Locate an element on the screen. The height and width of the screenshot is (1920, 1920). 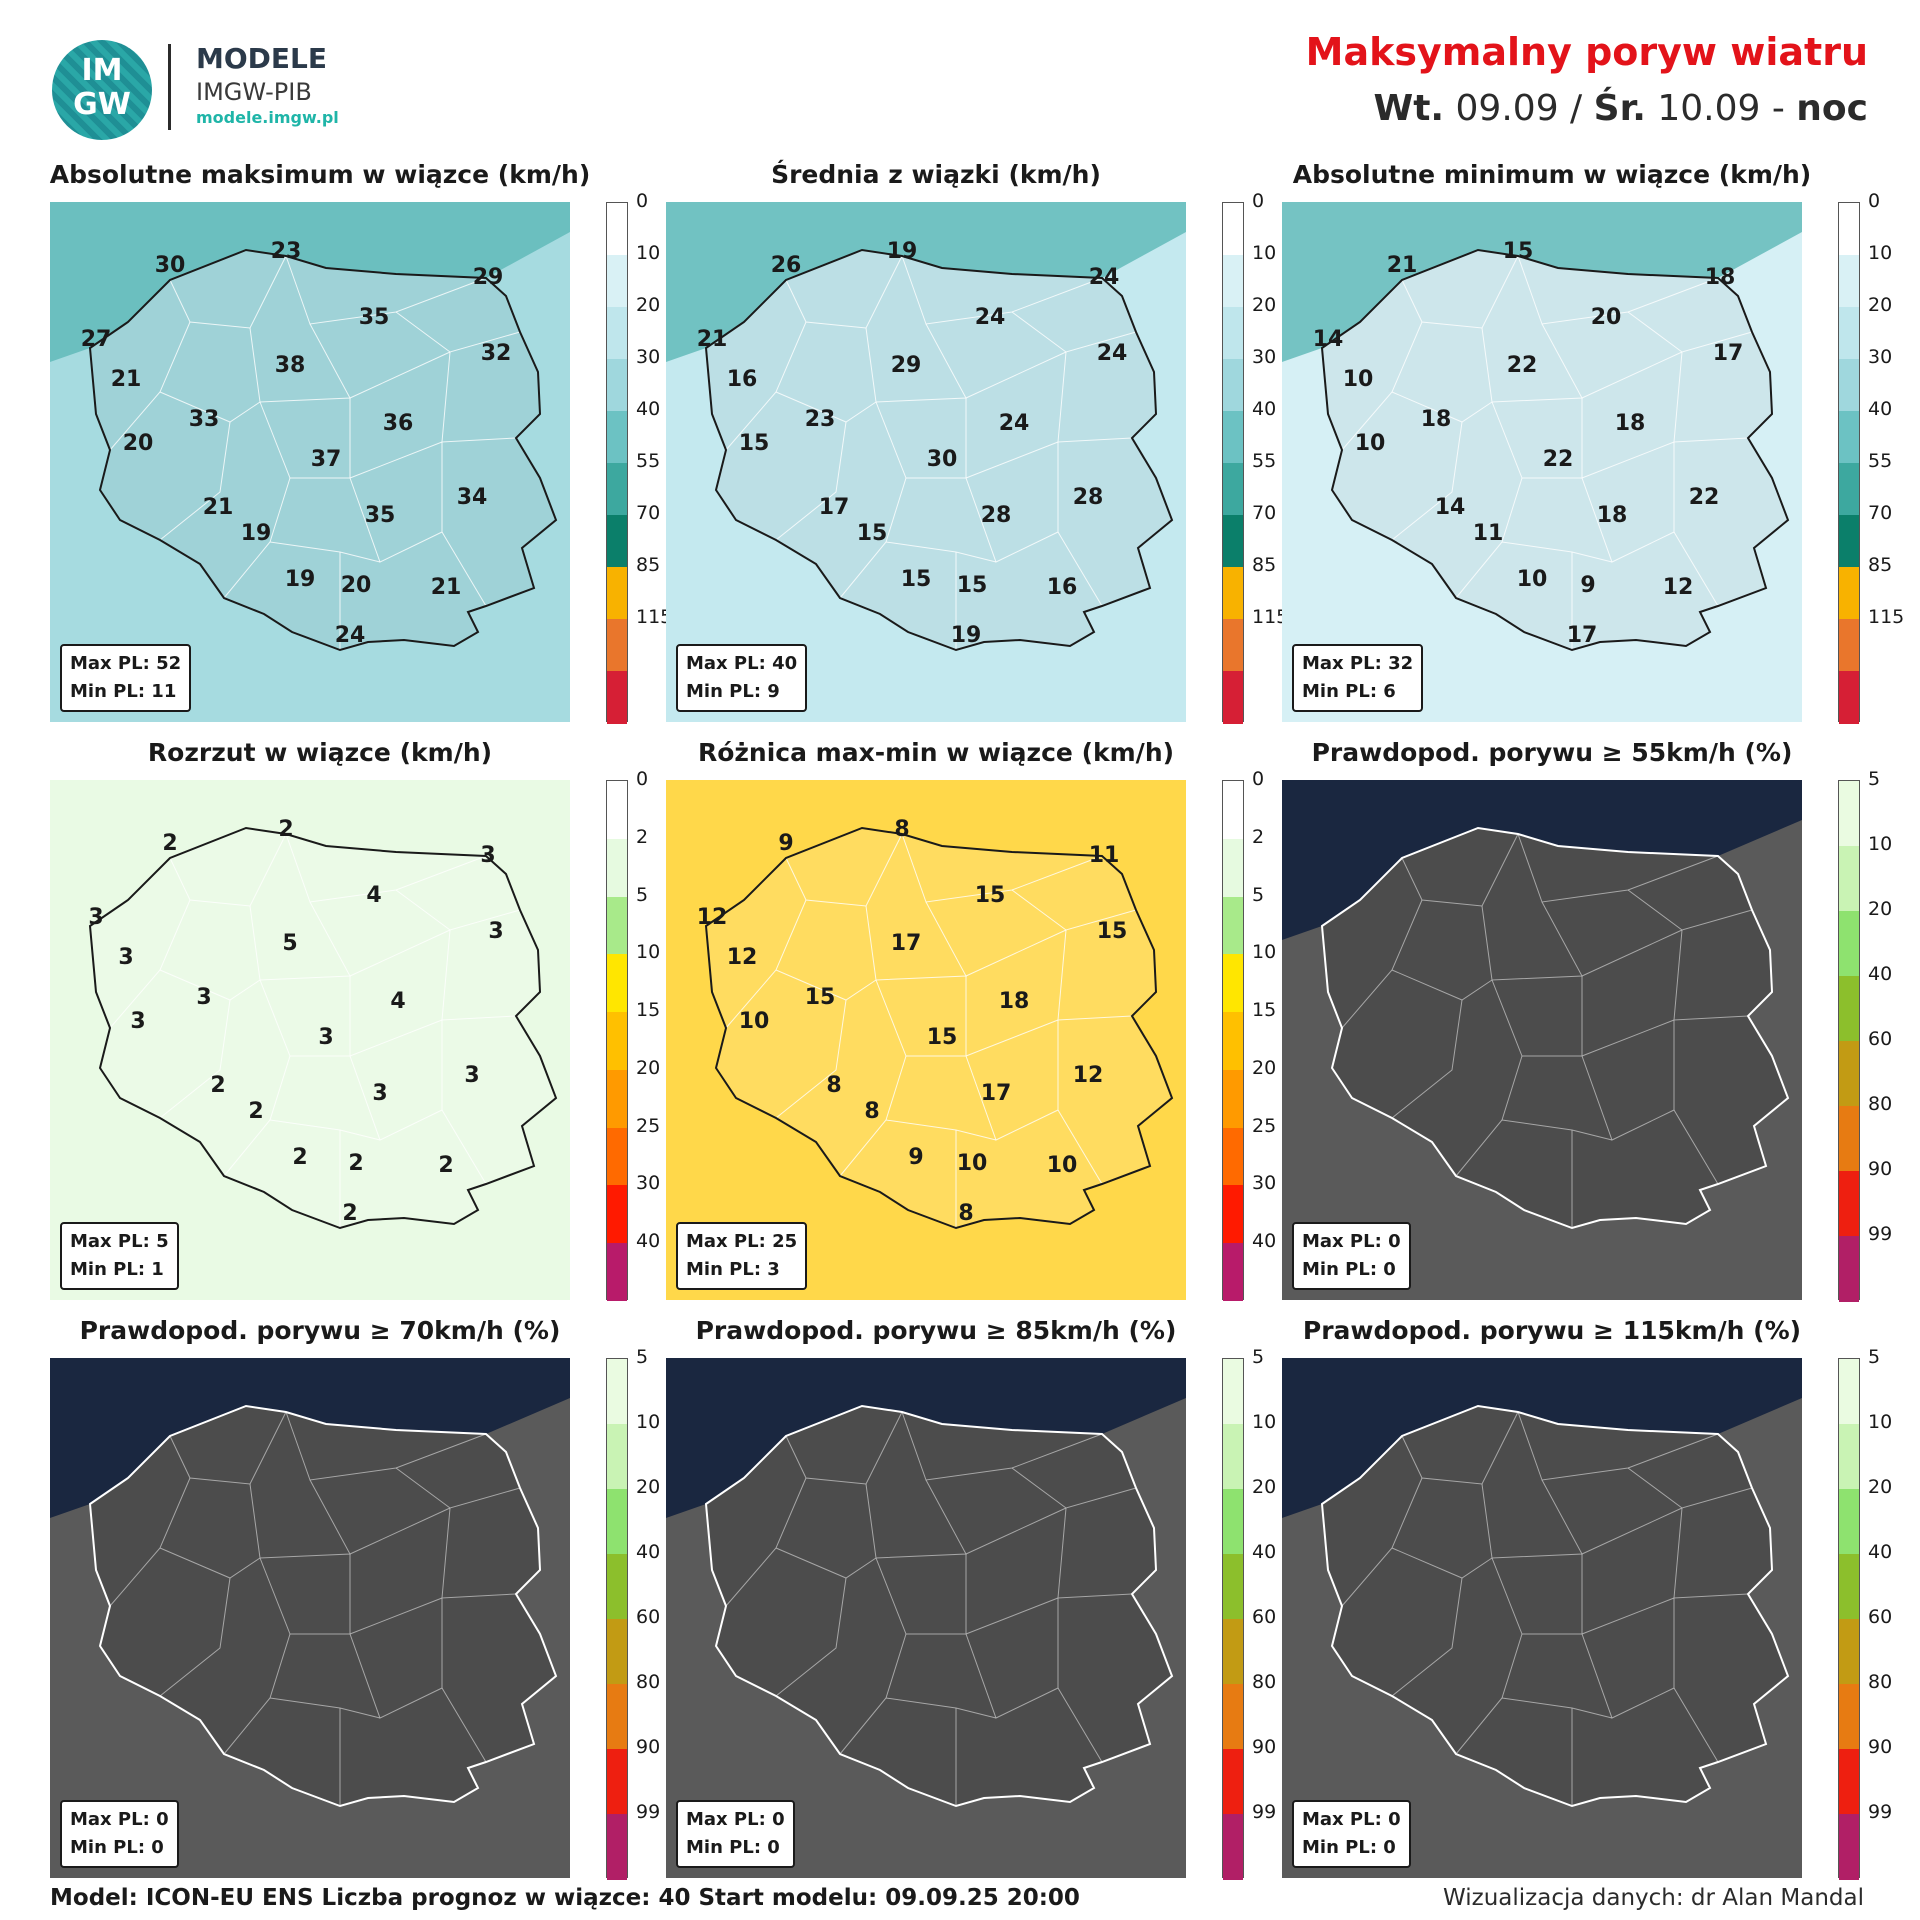
stats-box: Max PL: 5 Min PL: 1 is located at coordinates (119, 1256).